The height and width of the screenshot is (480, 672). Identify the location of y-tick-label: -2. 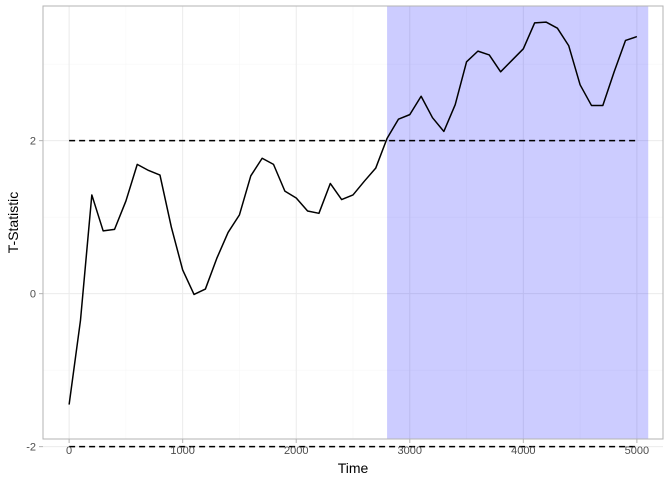
(31, 448).